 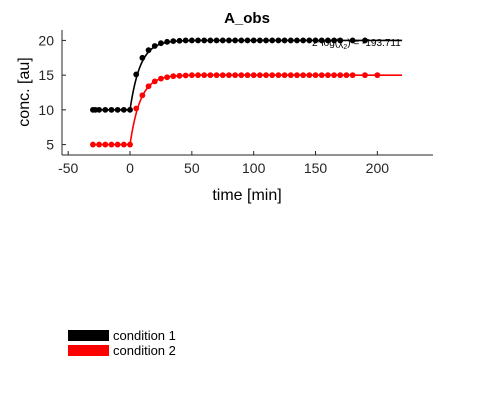 What do you see at coordinates (144, 350) in the screenshot?
I see `legend-label: condition 2` at bounding box center [144, 350].